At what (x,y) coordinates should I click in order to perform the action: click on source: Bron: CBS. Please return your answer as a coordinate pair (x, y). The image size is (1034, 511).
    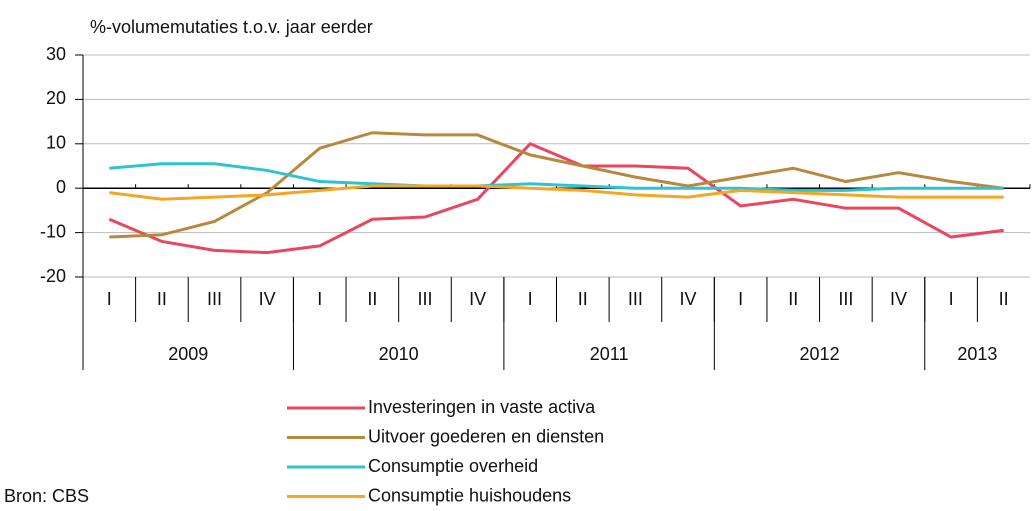
    Looking at the image, I should click on (46, 496).